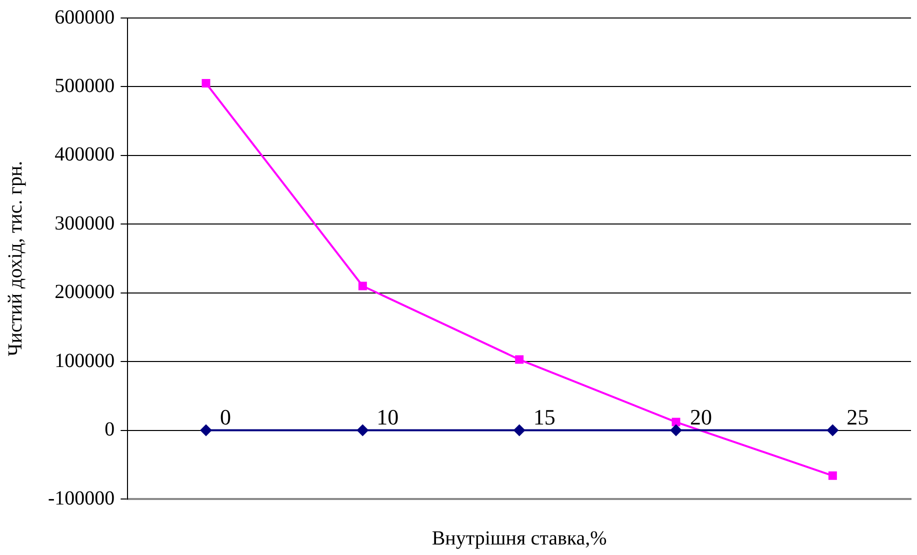 This screenshot has height=555, width=917. What do you see at coordinates (84, 155) in the screenshot?
I see `y-tick-label: 400000` at bounding box center [84, 155].